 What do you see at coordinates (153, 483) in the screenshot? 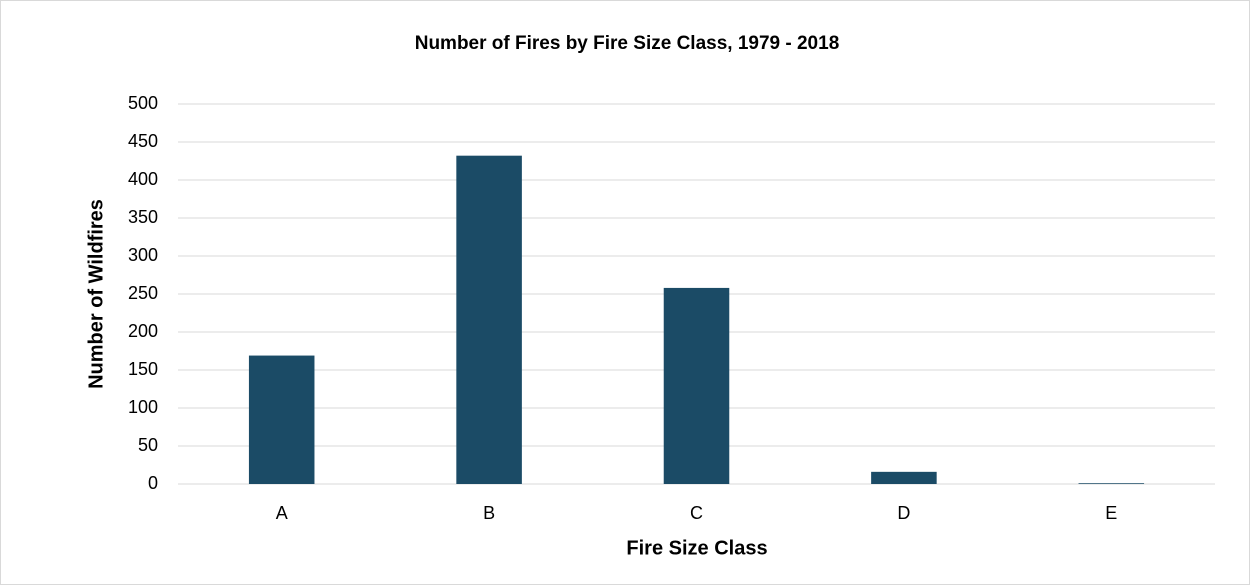
I see `y-tick-label: 0` at bounding box center [153, 483].